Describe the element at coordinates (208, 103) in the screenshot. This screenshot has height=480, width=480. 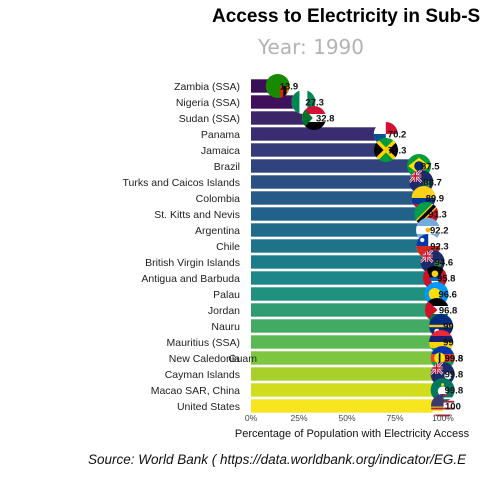
I see `category-label: Nigeria (SSA)` at that location.